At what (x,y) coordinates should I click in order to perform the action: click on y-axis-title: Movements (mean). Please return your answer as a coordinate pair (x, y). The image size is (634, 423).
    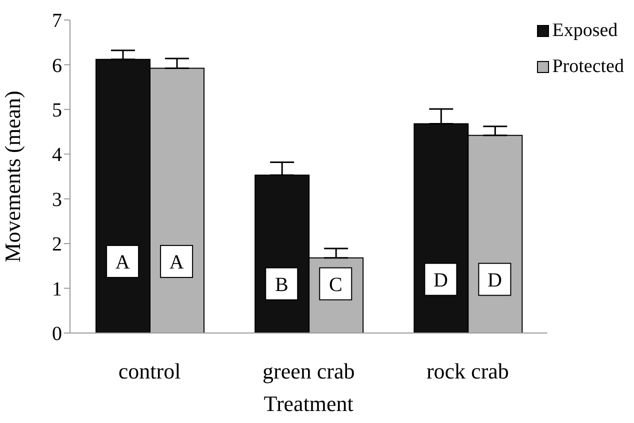
    Looking at the image, I should click on (12, 176).